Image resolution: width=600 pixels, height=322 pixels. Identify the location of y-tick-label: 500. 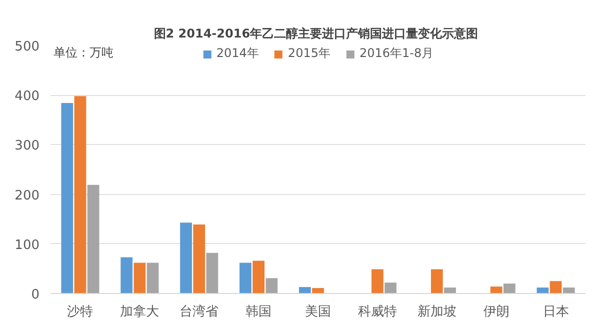
(27, 47).